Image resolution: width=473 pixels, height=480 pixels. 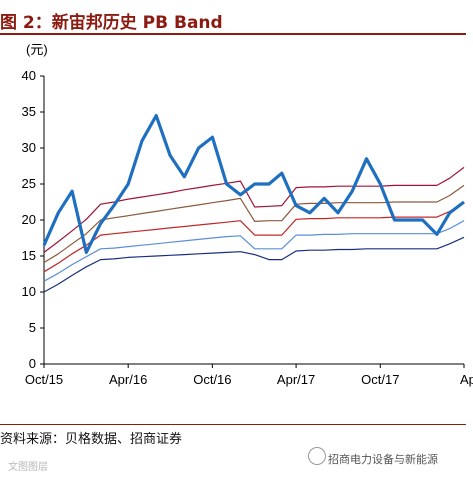 What do you see at coordinates (317, 456) in the screenshot?
I see `wechat-icon` at bounding box center [317, 456].